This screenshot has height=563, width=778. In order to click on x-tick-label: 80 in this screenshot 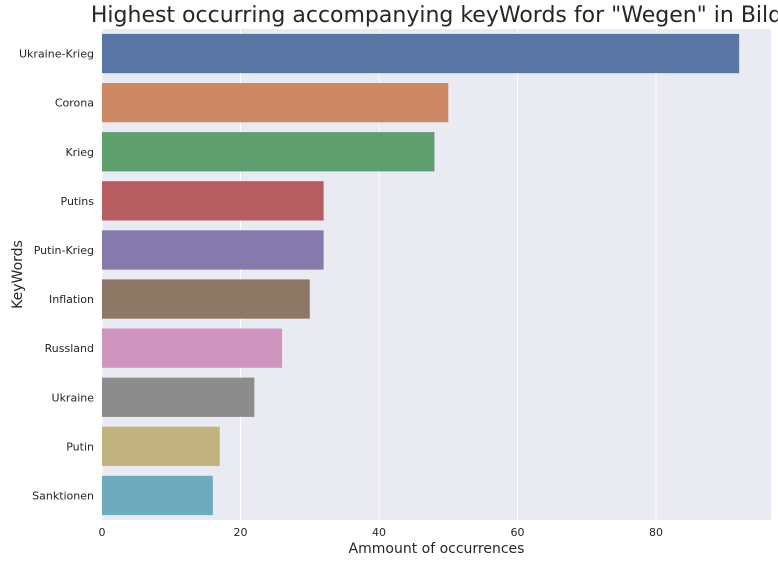, I will do `click(656, 532)`.